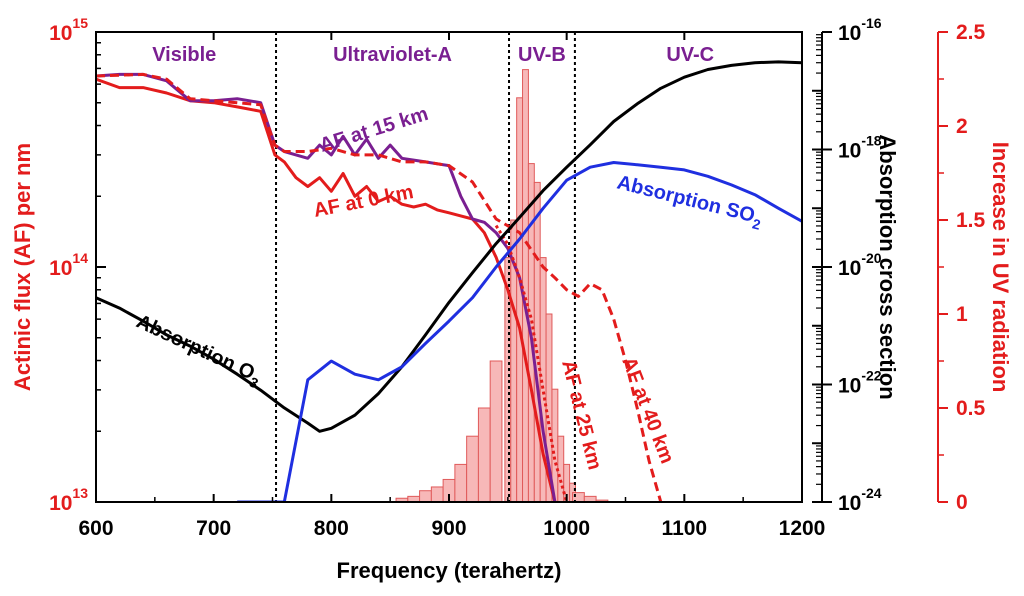 This screenshot has height=596, width=1024. What do you see at coordinates (22, 267) in the screenshot?
I see `left-axis-title: Actinic flux (AF) per nm` at bounding box center [22, 267].